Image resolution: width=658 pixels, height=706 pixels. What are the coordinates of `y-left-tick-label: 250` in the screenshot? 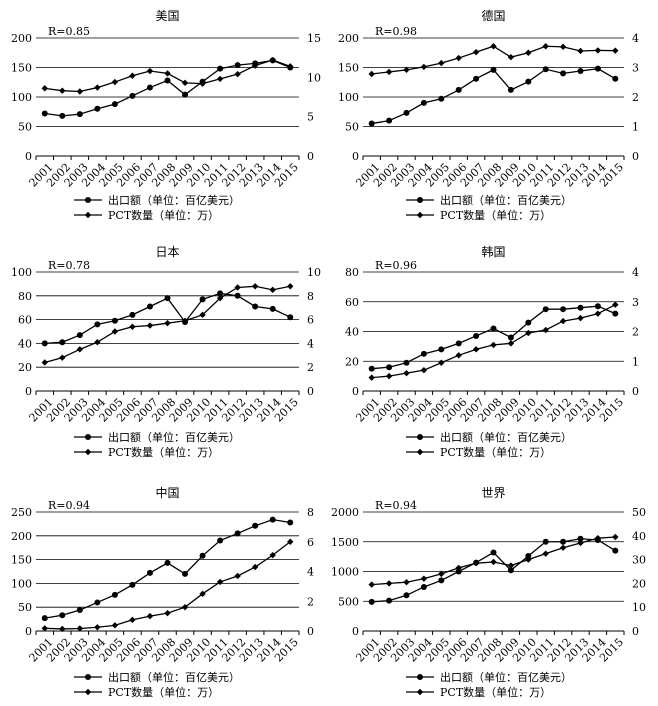 It's located at (21, 512).